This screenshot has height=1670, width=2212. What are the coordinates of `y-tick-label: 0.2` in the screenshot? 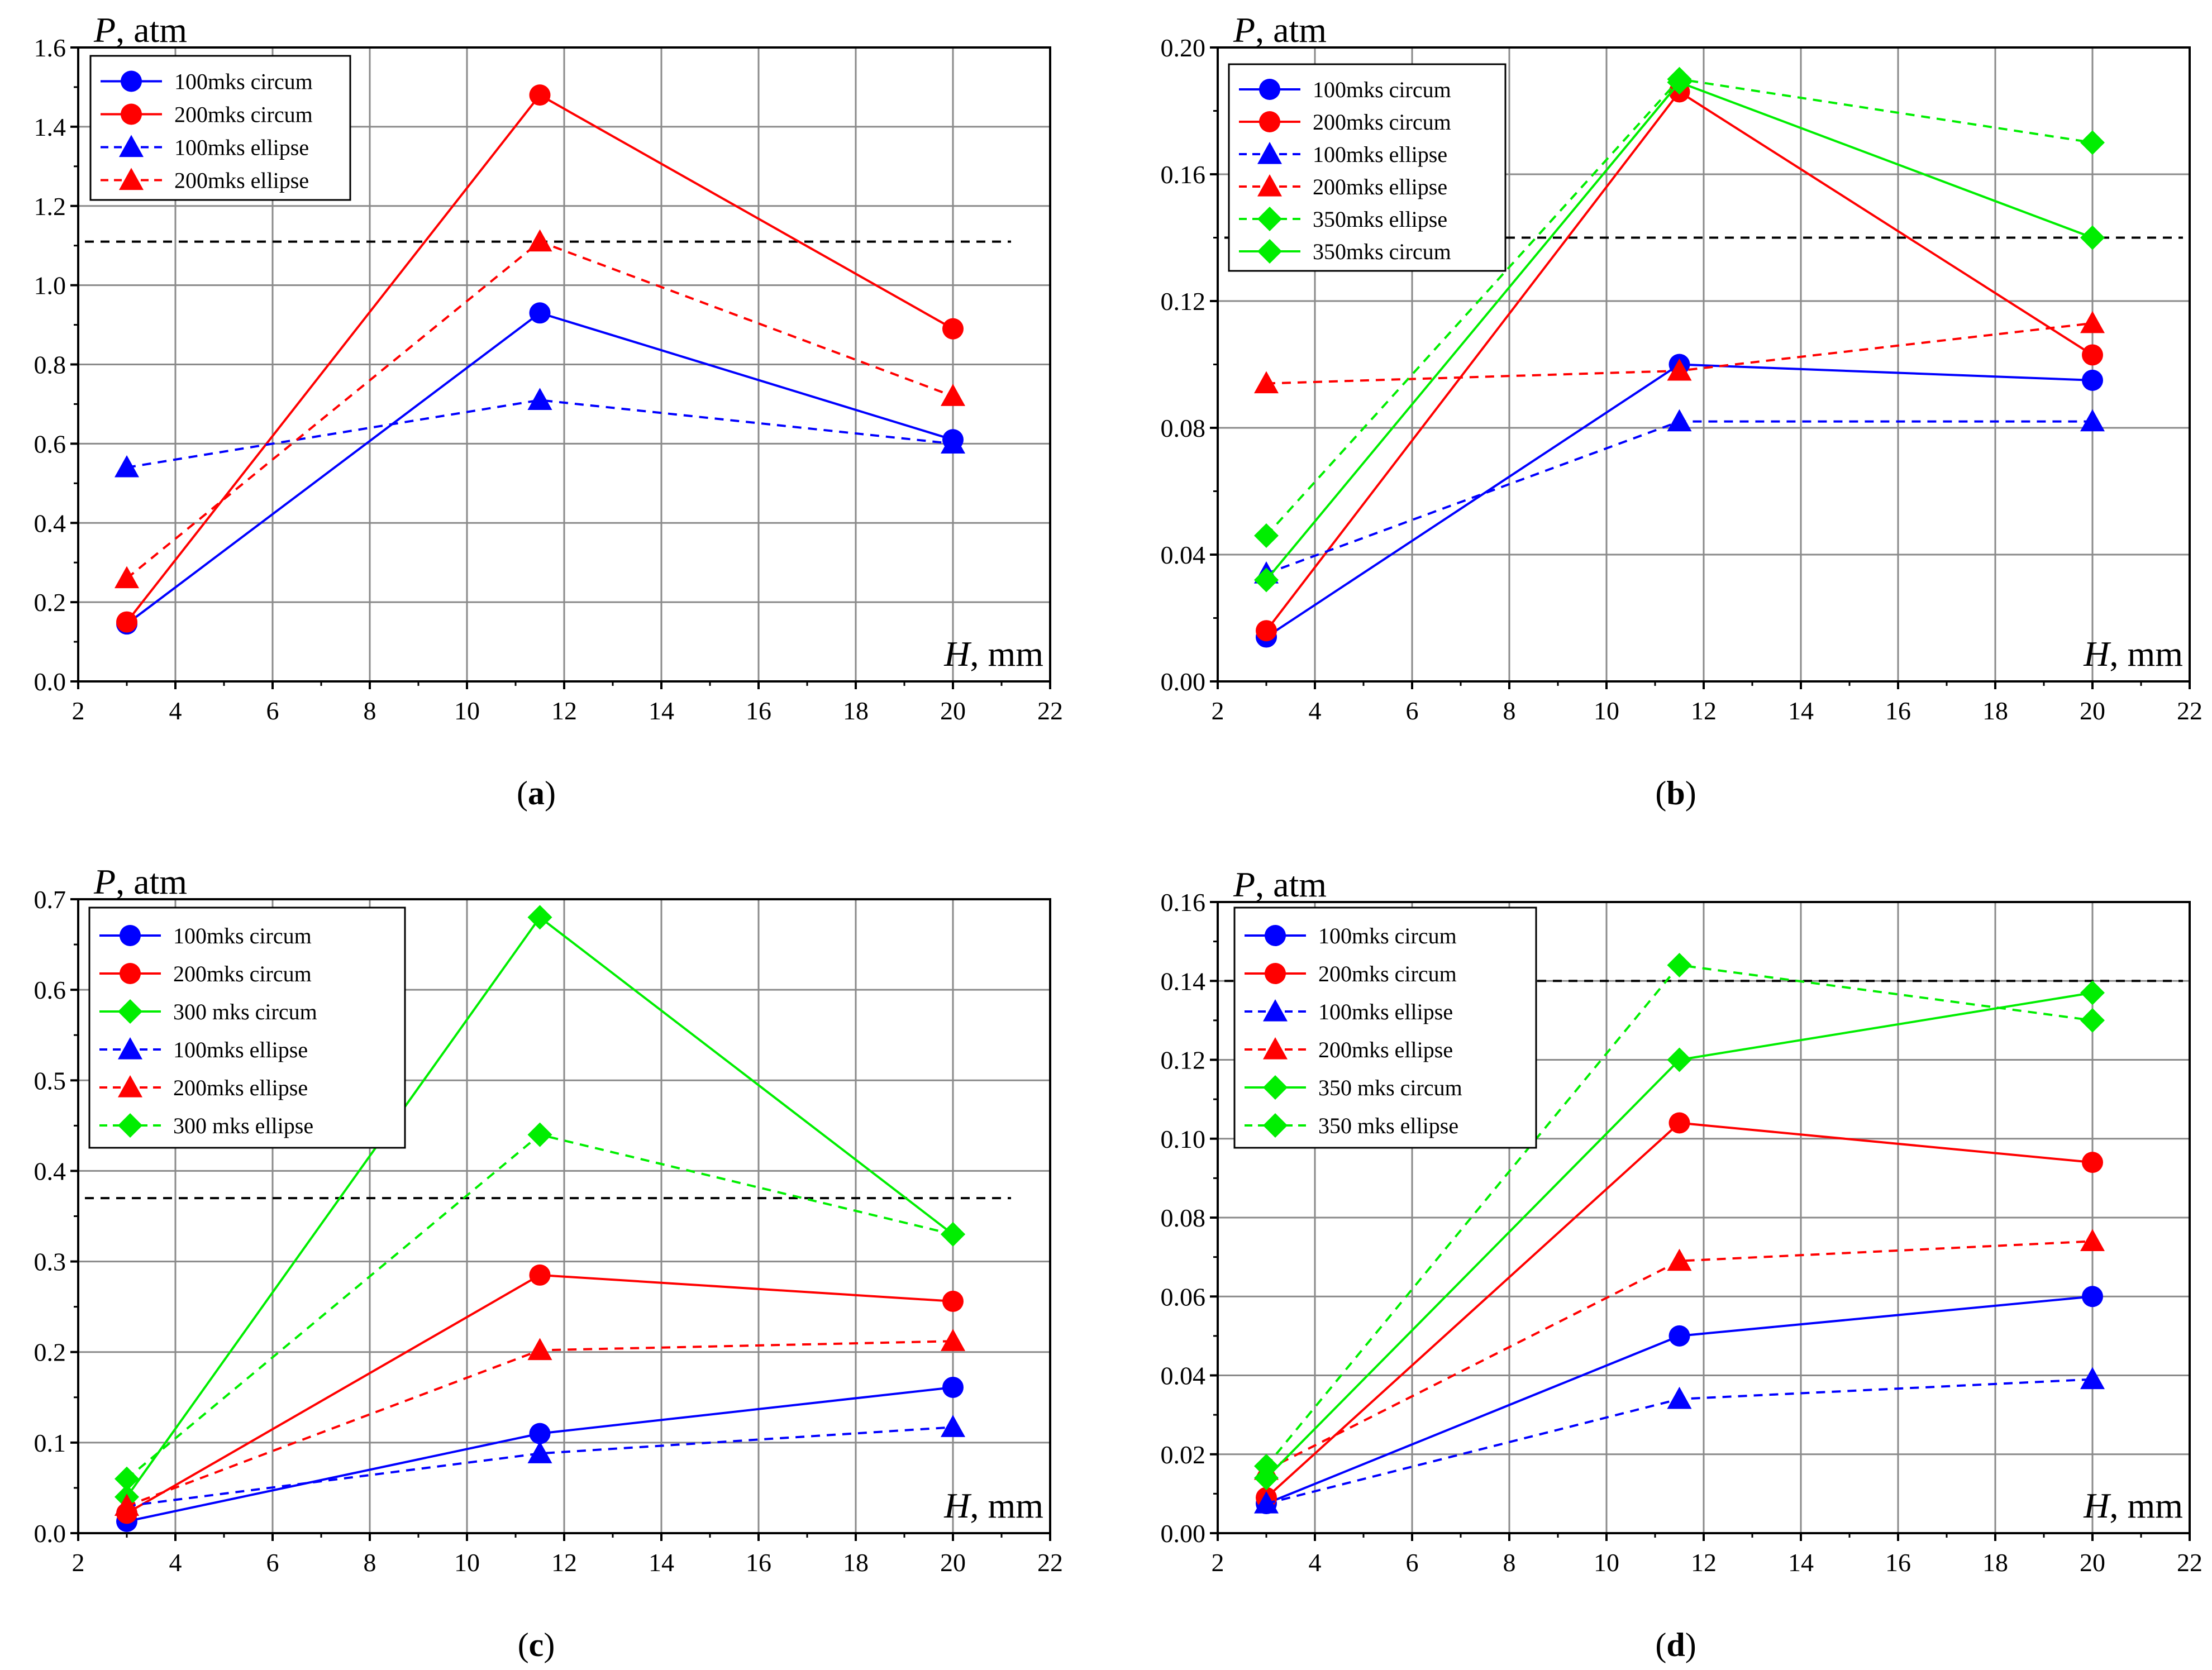 It's located at (50, 602).